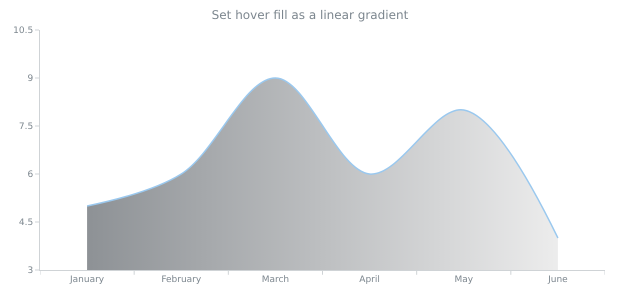  What do you see at coordinates (30, 175) in the screenshot?
I see `y-tick-label: 6` at bounding box center [30, 175].